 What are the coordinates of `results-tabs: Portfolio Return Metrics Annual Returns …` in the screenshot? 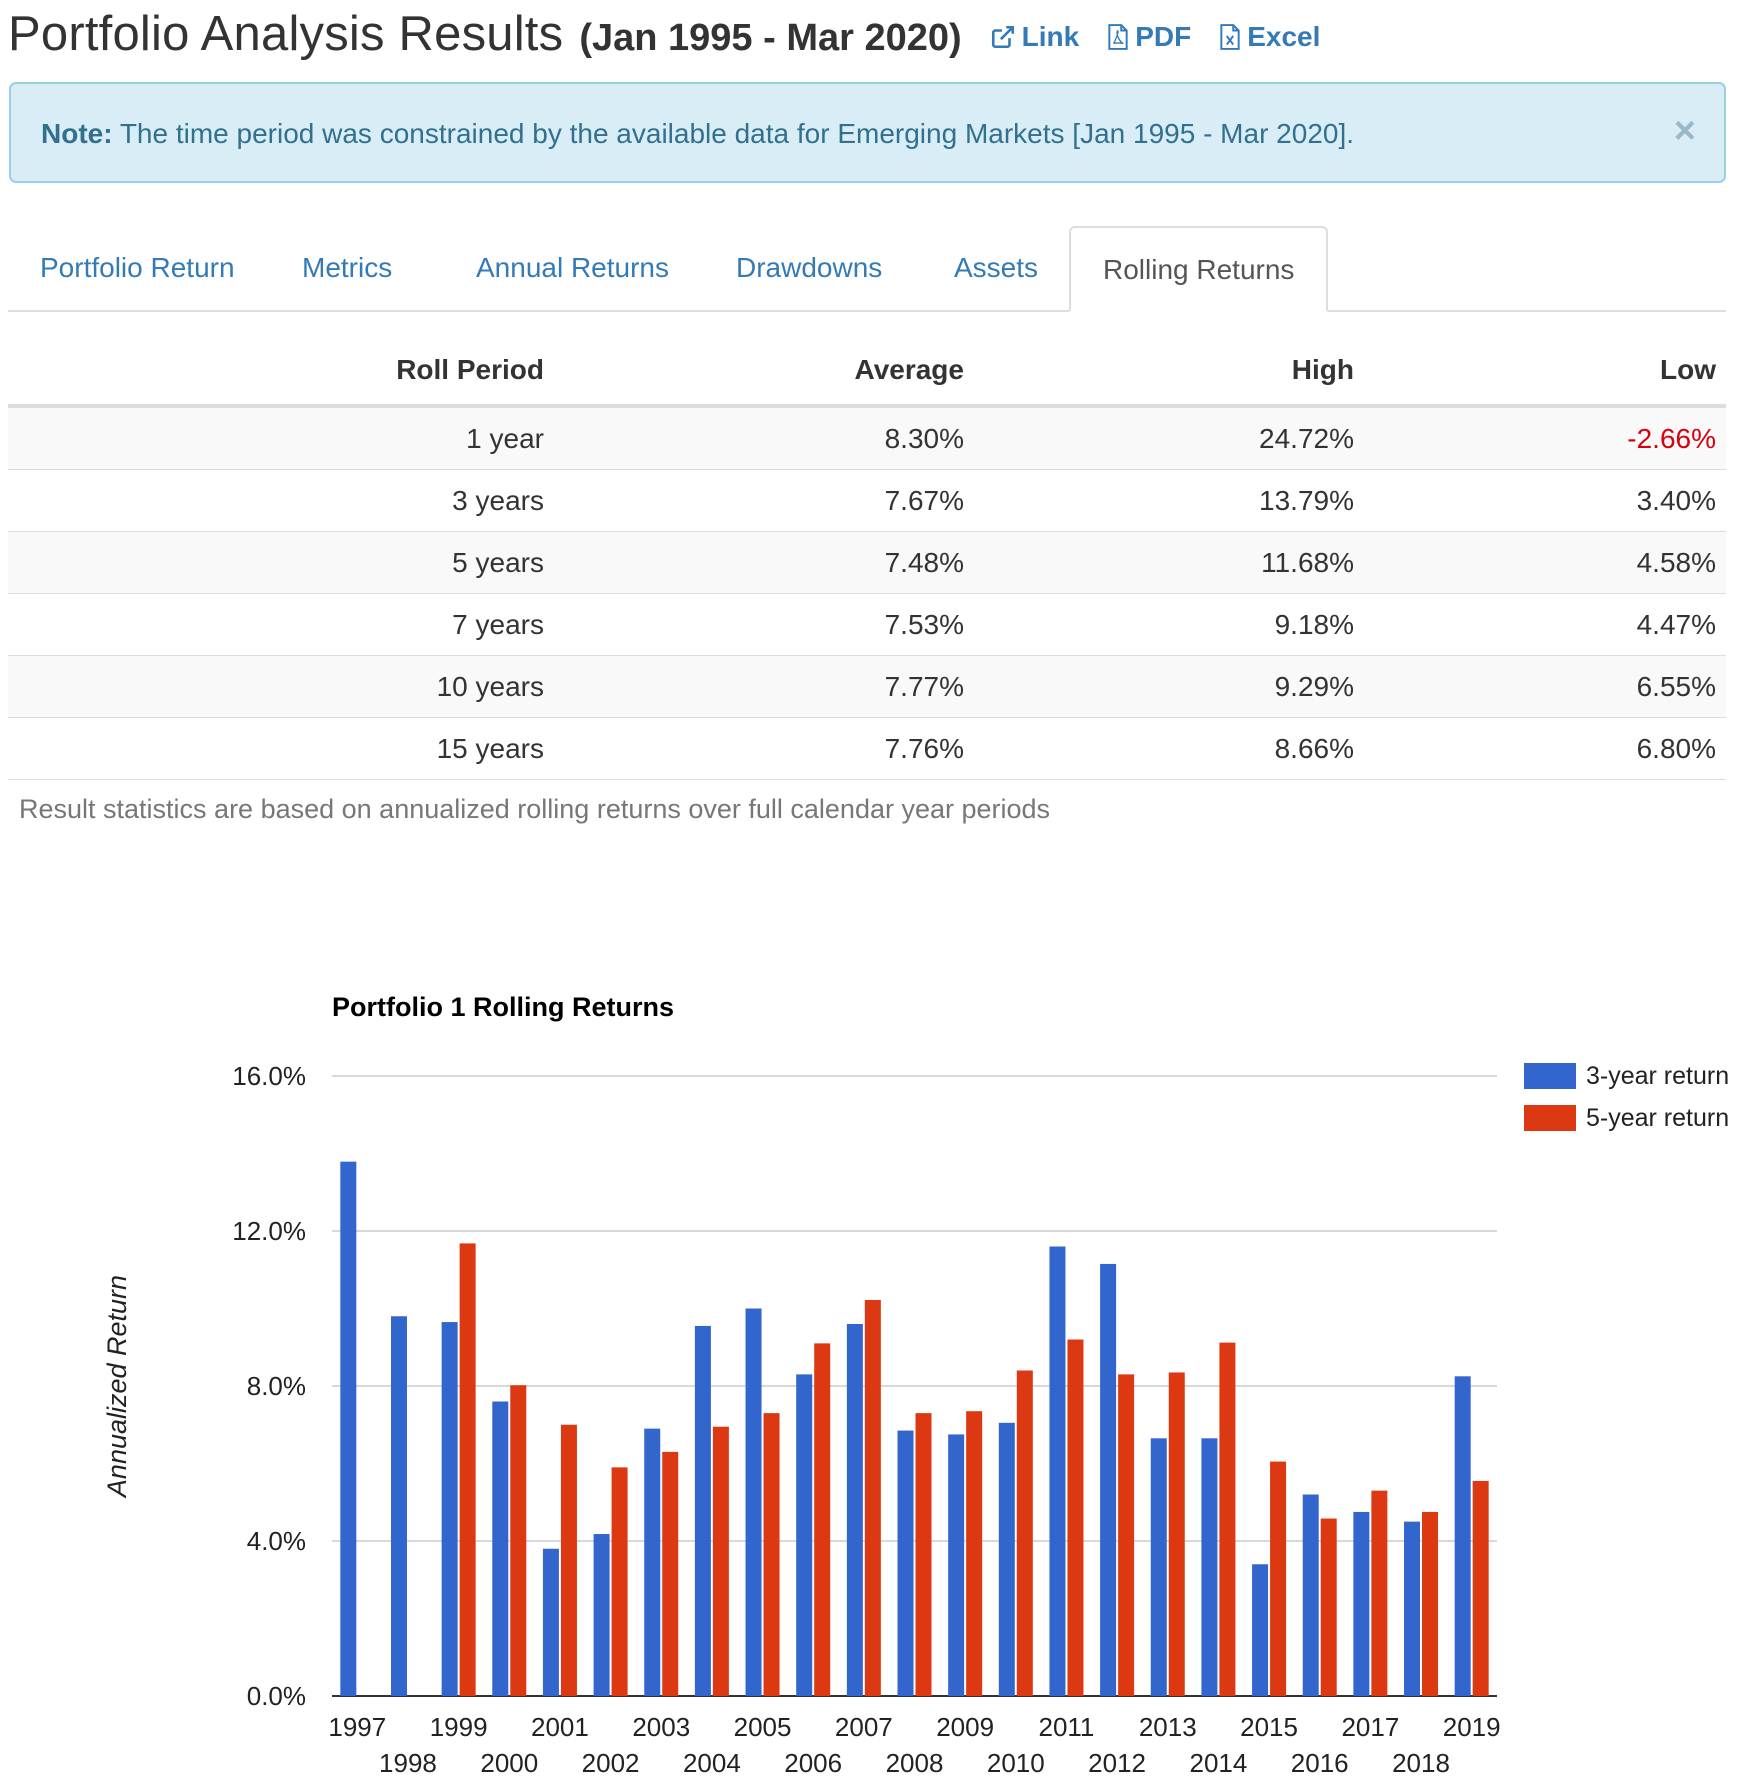 It's located at (867, 269).